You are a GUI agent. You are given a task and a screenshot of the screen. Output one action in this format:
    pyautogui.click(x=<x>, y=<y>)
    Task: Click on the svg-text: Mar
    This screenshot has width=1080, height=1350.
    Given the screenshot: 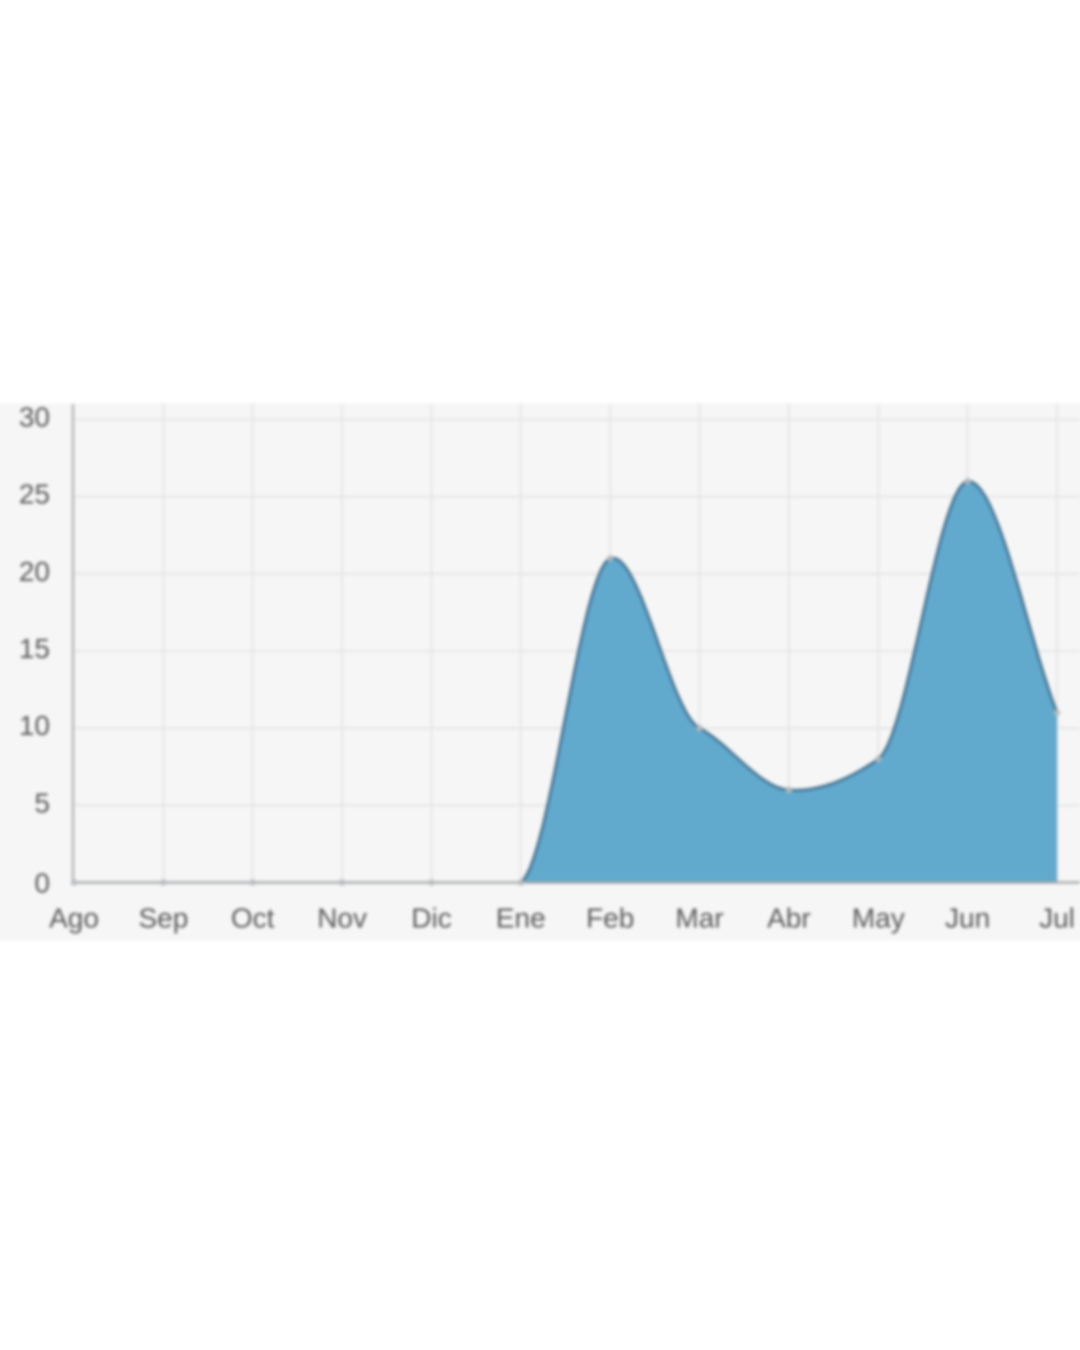 What is the action you would take?
    pyautogui.click(x=699, y=918)
    